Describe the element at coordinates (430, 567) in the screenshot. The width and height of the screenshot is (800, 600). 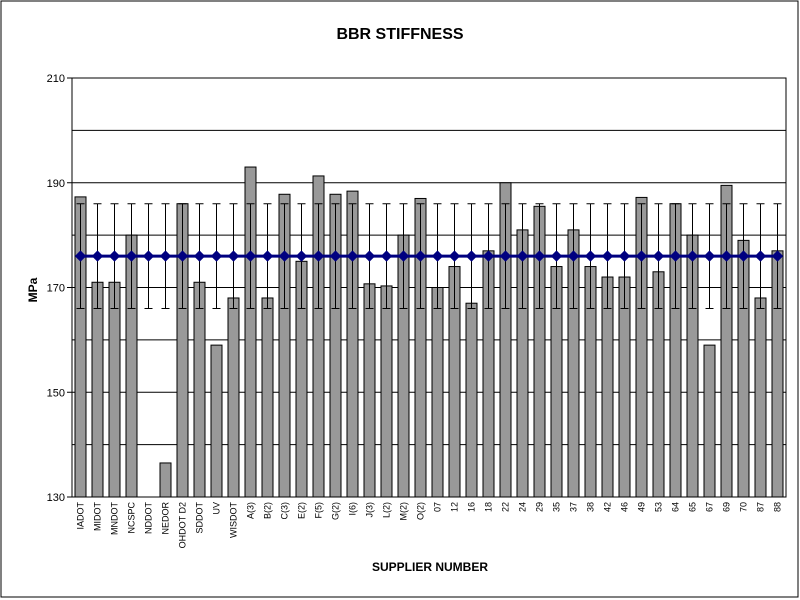
I see `x-axis-label: SUPPLIER NUMBER` at that location.